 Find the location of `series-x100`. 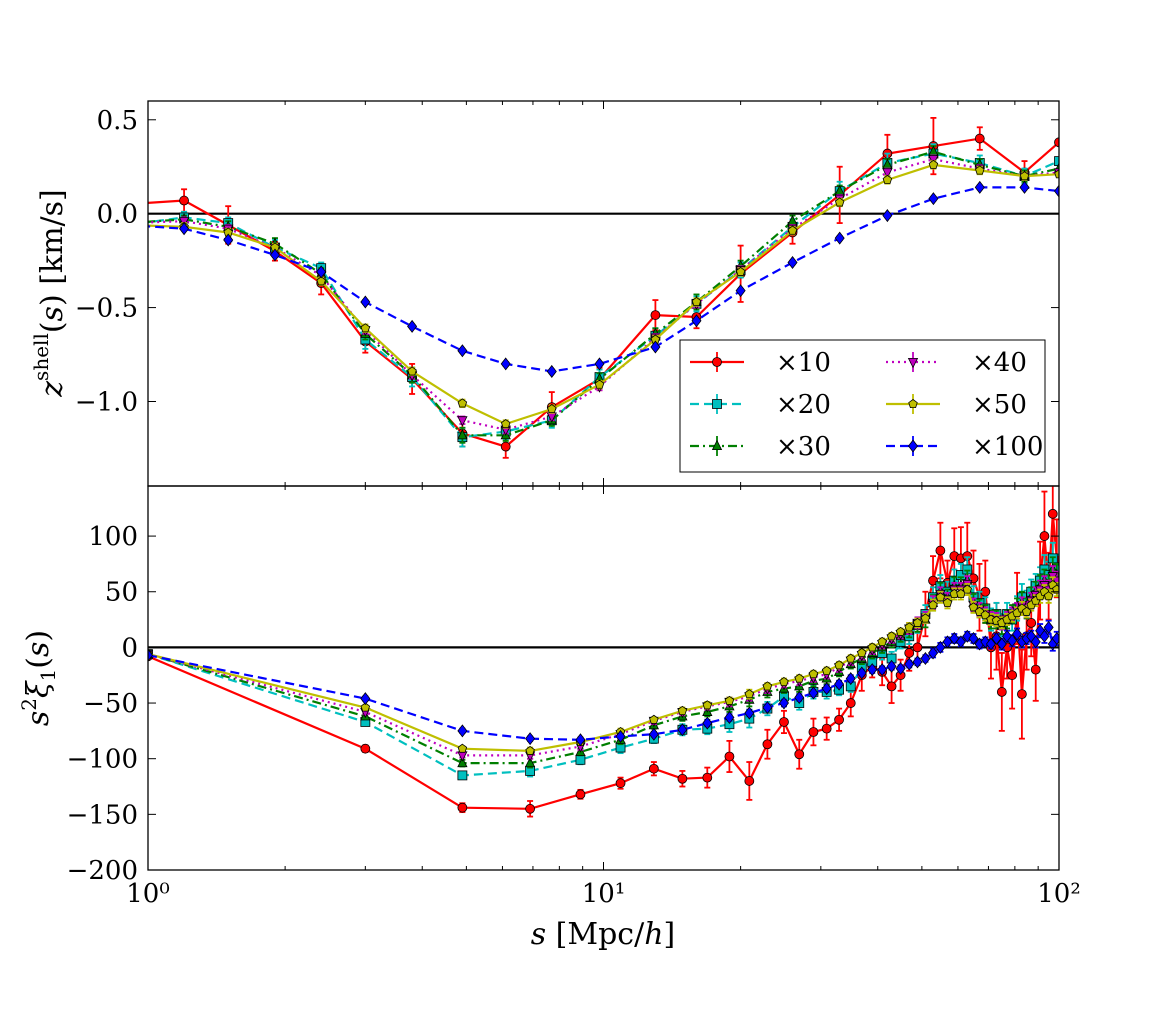

series-x100 is located at coordinates (603, 683).